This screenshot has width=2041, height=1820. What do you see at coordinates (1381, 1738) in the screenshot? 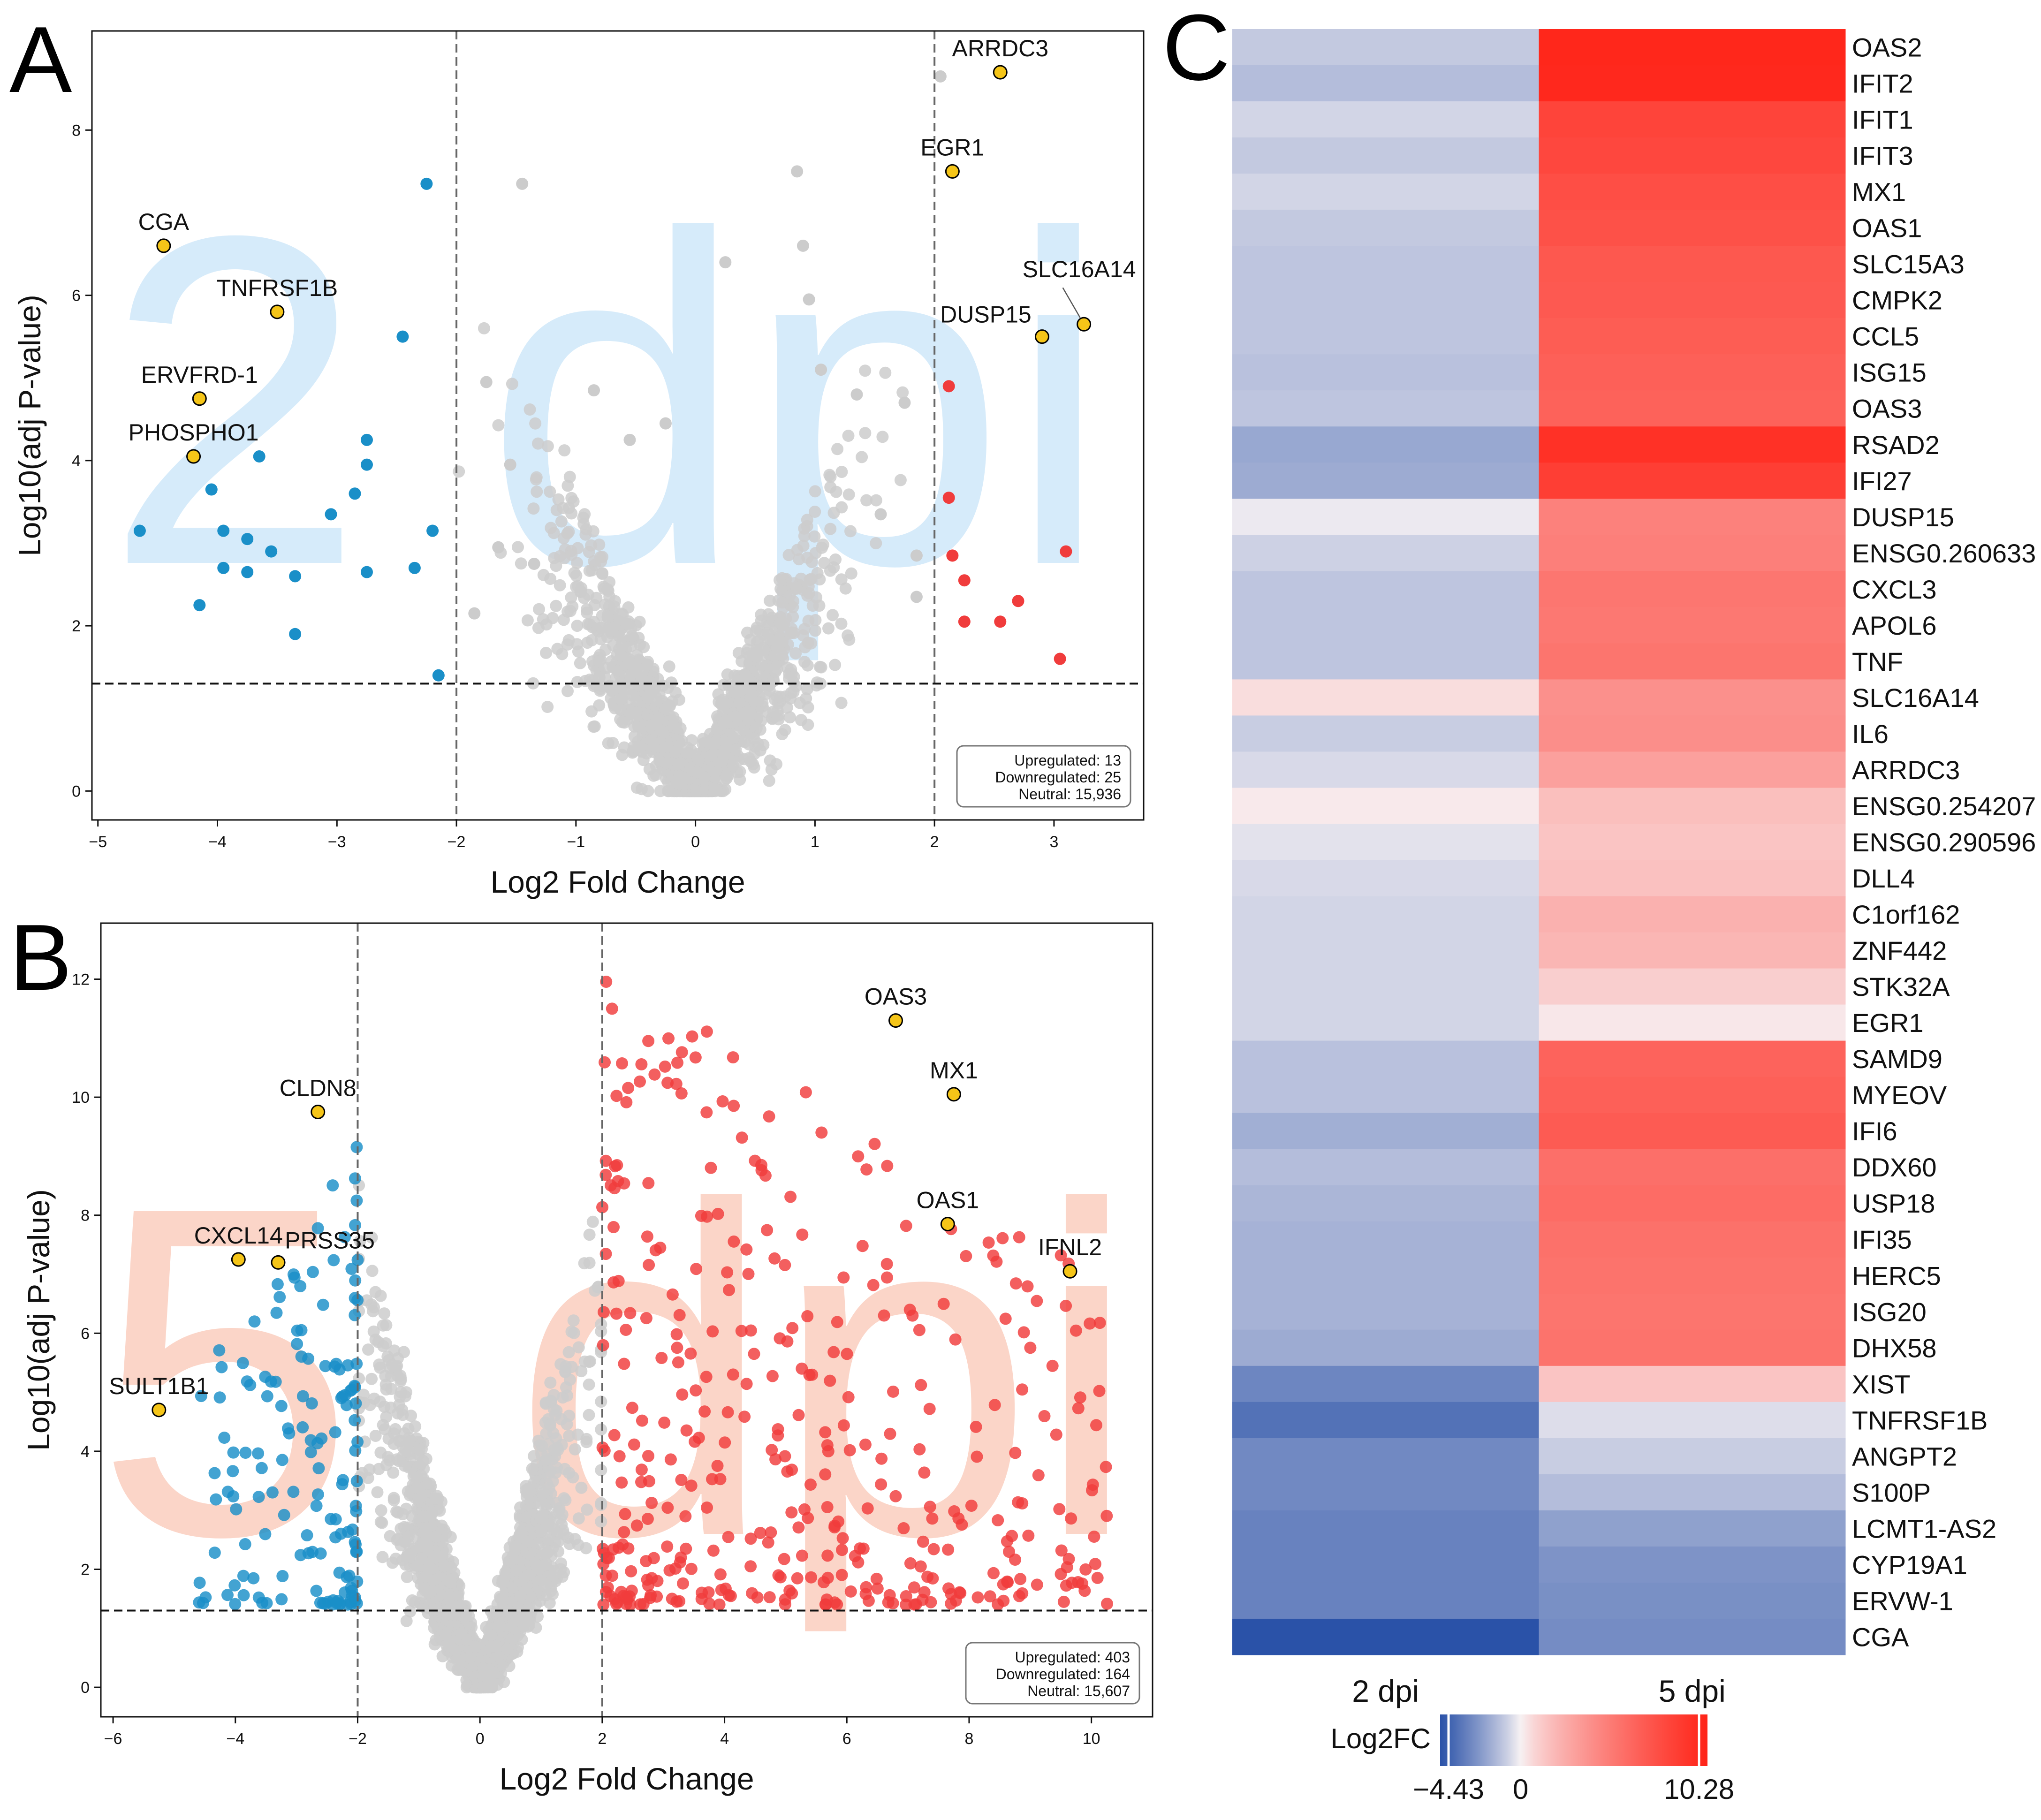
I see `colorbar-title: Log2FC` at bounding box center [1381, 1738].